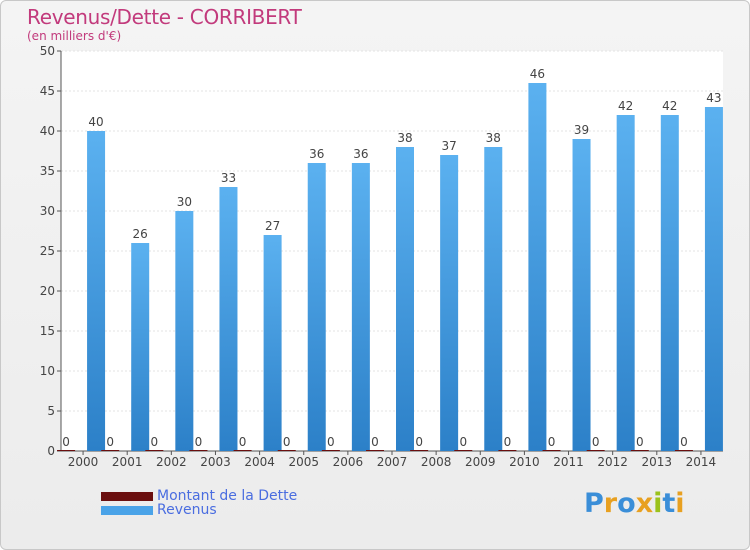  Describe the element at coordinates (657, 462) in the screenshot. I see `x-tick-label: 2013` at that location.